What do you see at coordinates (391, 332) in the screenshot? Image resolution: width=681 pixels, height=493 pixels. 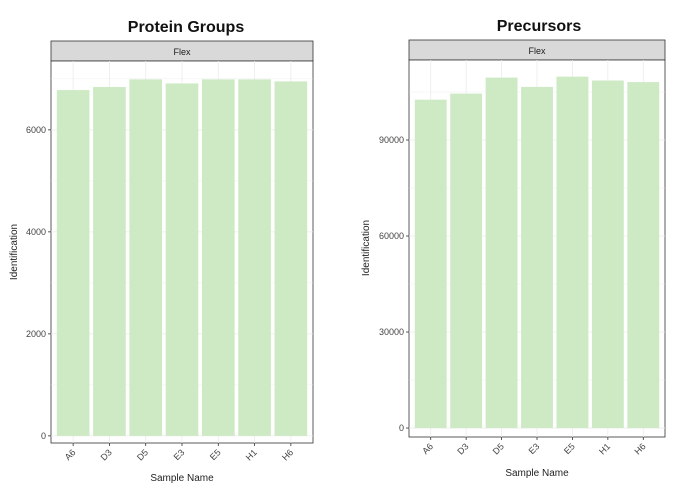 I see `y-tick-label: 30000` at bounding box center [391, 332].